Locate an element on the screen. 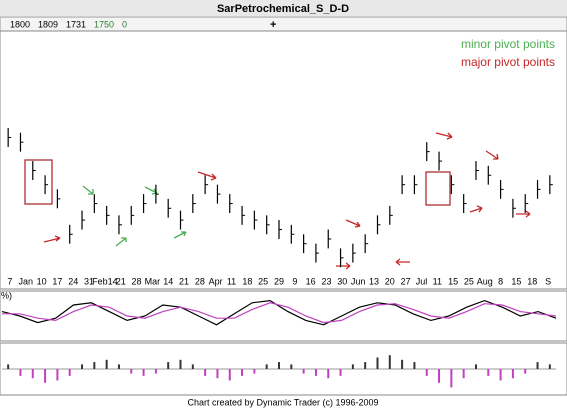 The image size is (567, 410). x-tick-label: 7 is located at coordinates (9, 281).